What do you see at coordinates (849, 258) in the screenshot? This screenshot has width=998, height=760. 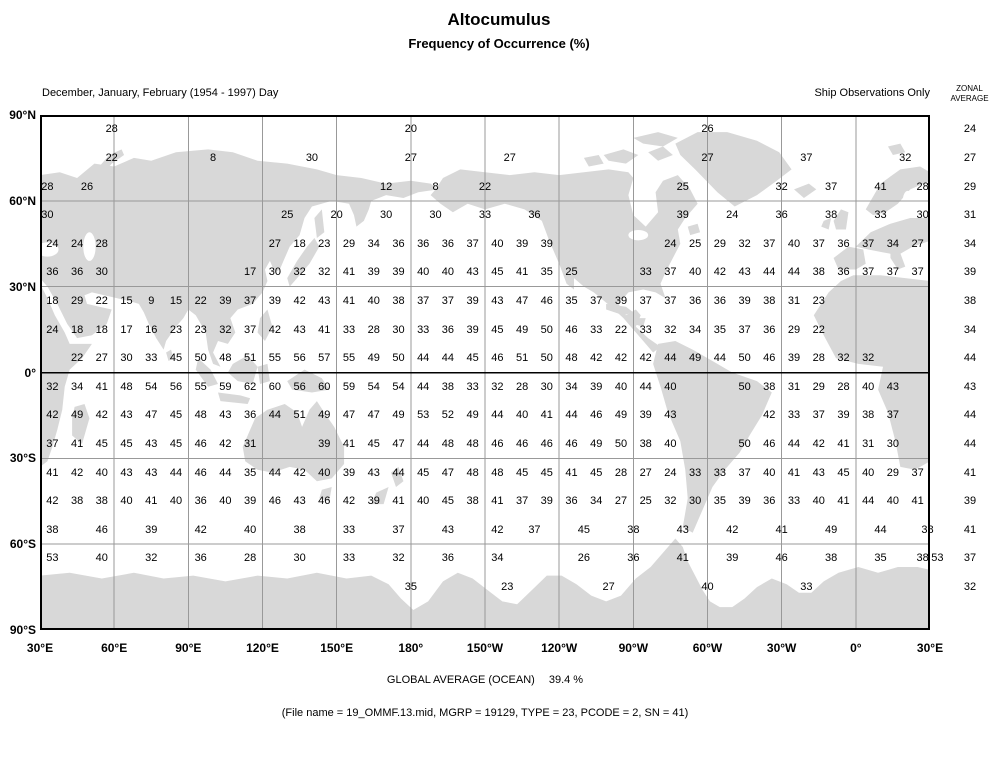 I see `land-iberia` at bounding box center [849, 258].